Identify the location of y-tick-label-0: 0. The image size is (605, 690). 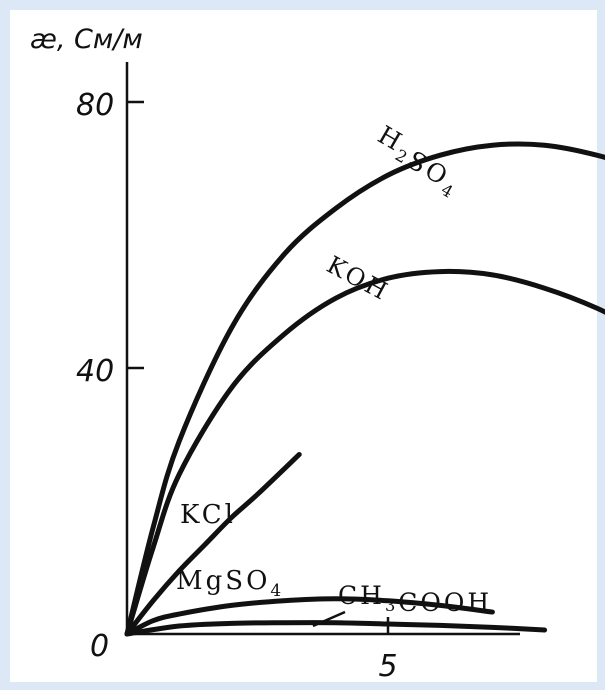
(99, 646).